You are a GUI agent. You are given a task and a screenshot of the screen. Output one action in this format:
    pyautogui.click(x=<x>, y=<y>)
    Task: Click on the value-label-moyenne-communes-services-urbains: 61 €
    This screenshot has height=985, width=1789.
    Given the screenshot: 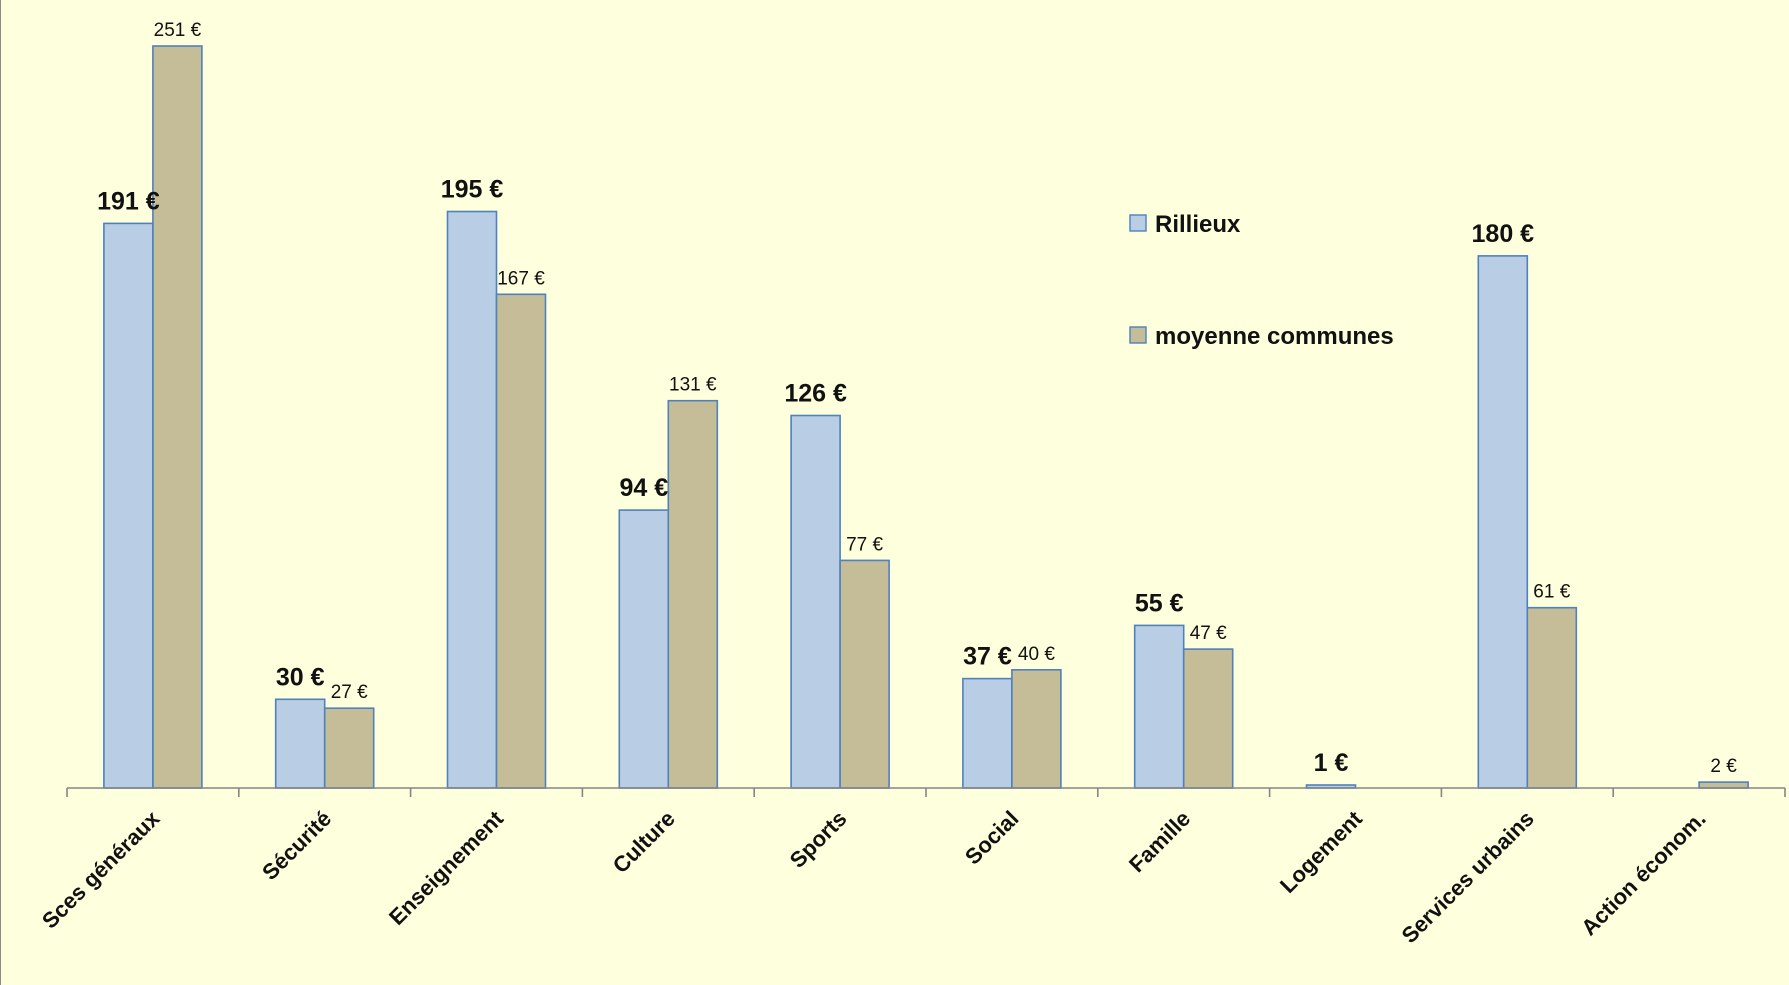 What is the action you would take?
    pyautogui.click(x=1551, y=592)
    